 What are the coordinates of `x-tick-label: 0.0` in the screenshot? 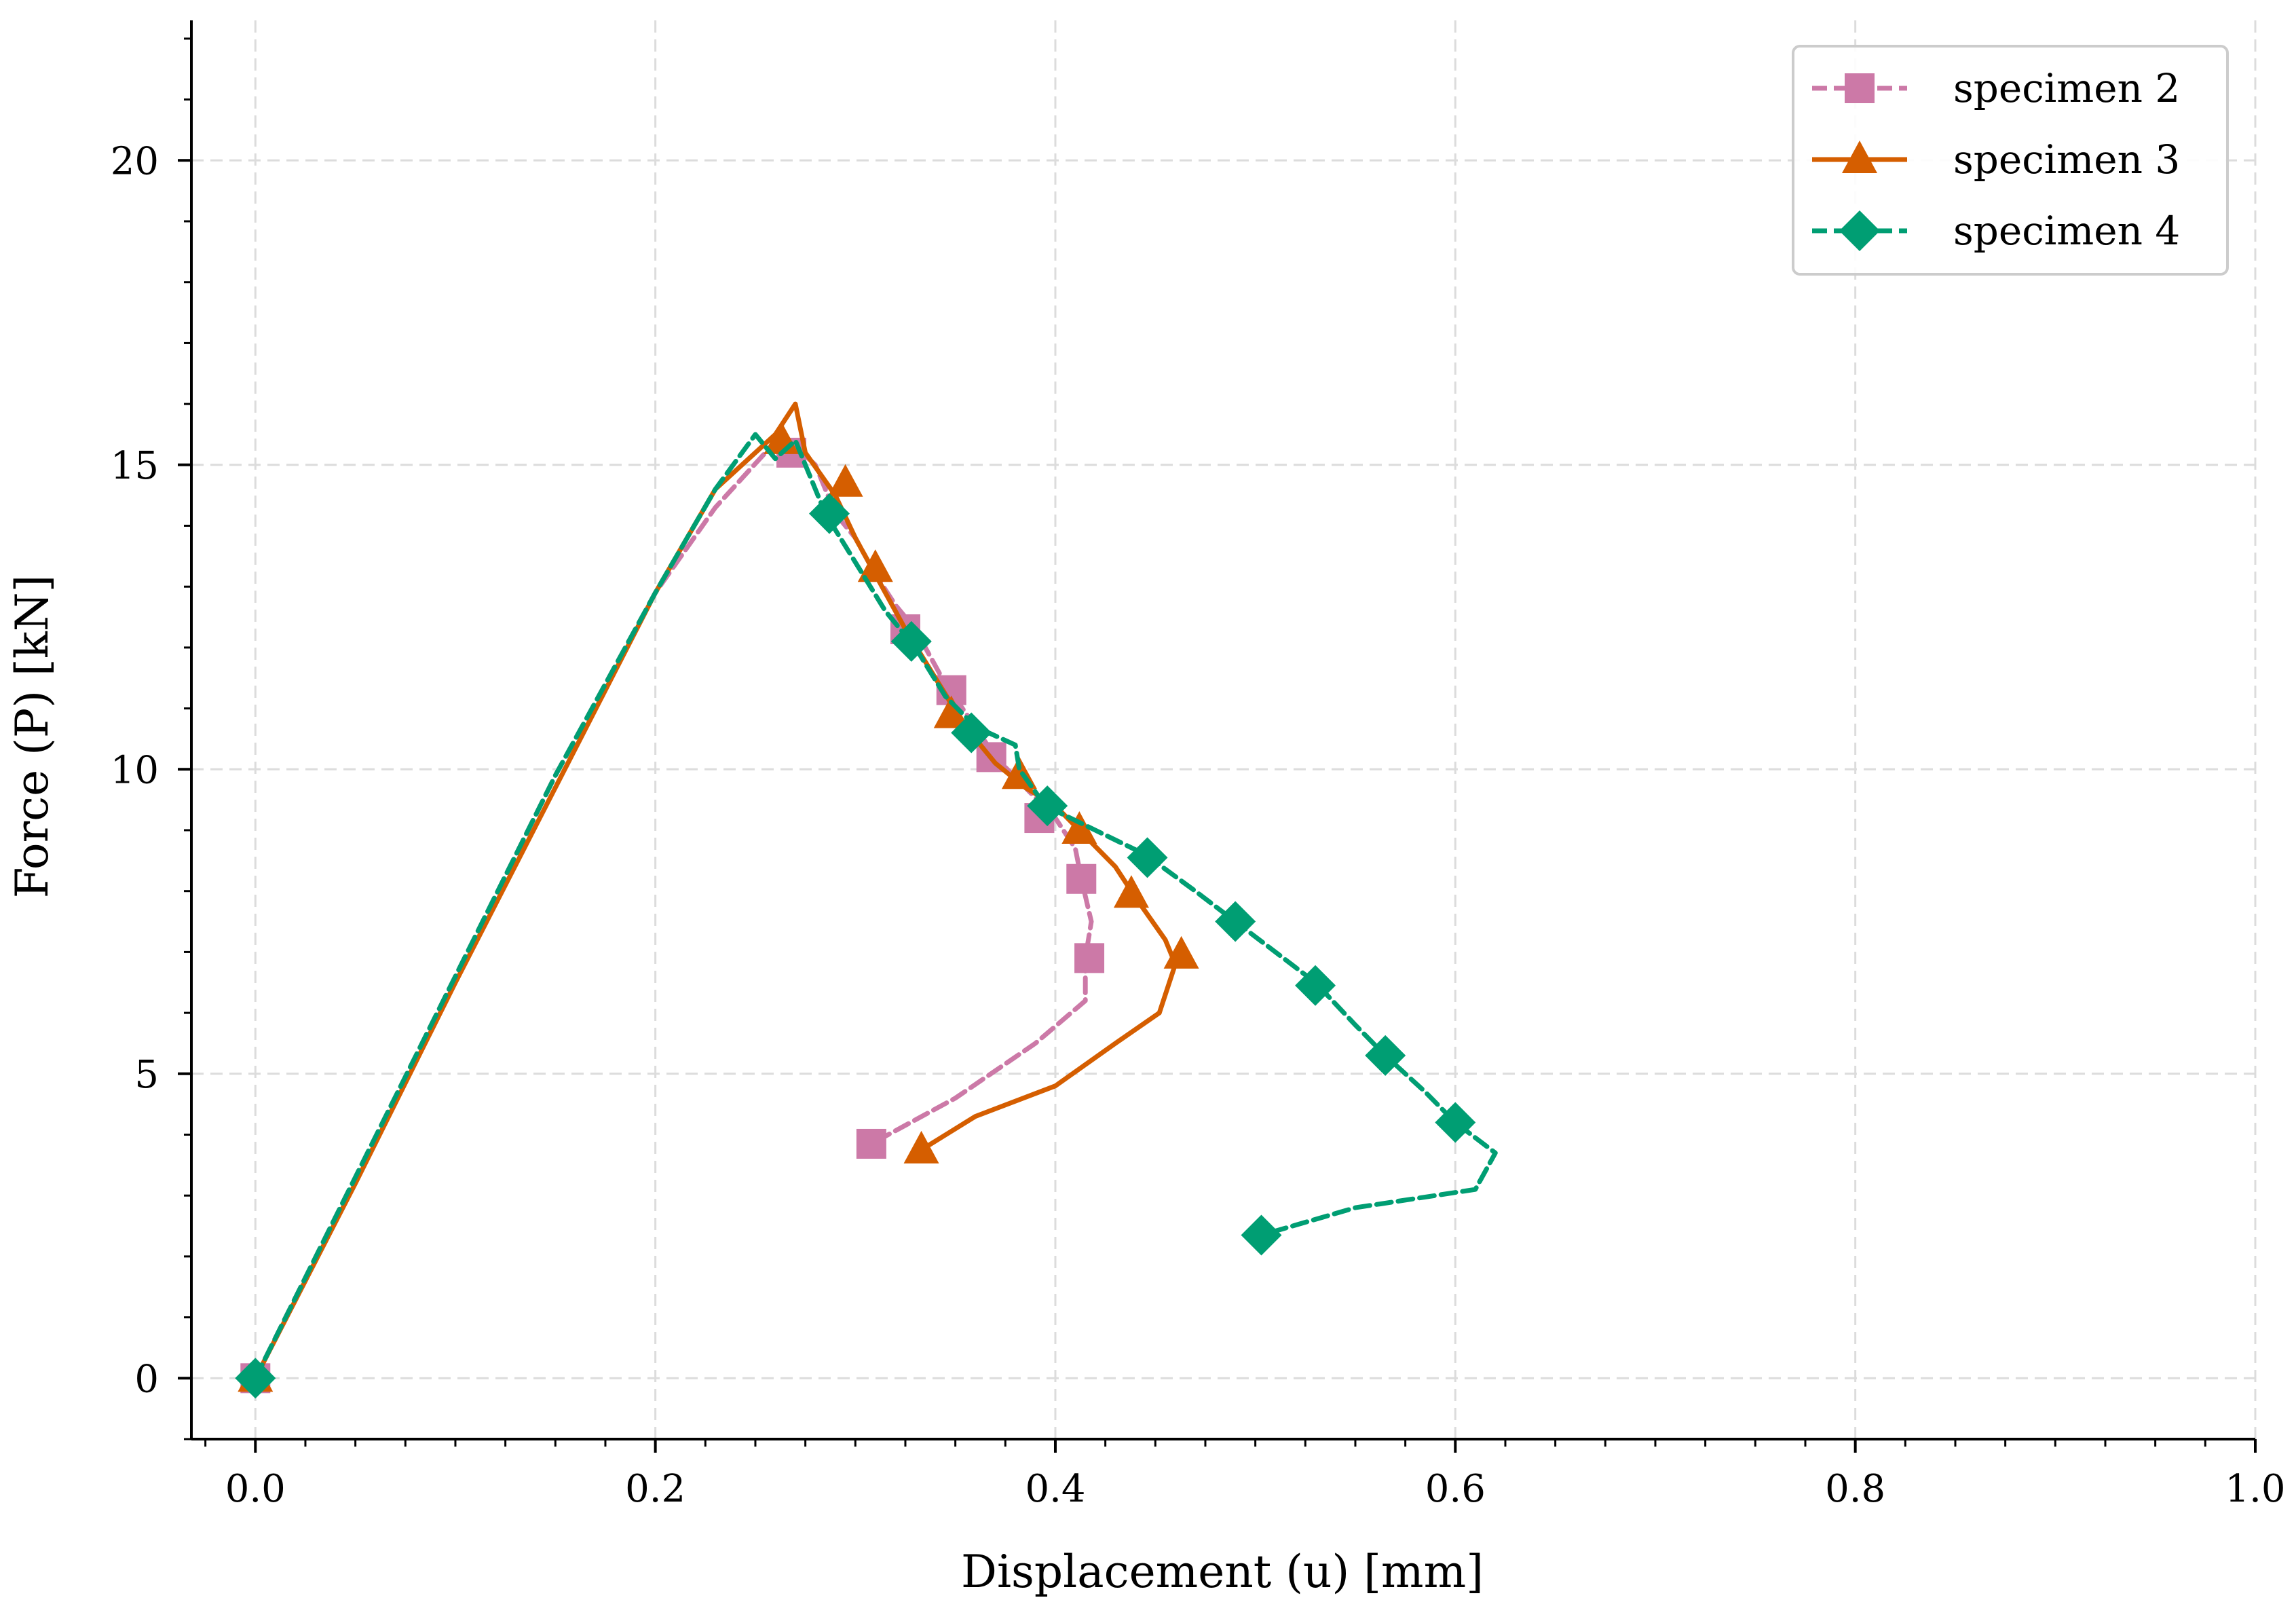 It's located at (255, 1489).